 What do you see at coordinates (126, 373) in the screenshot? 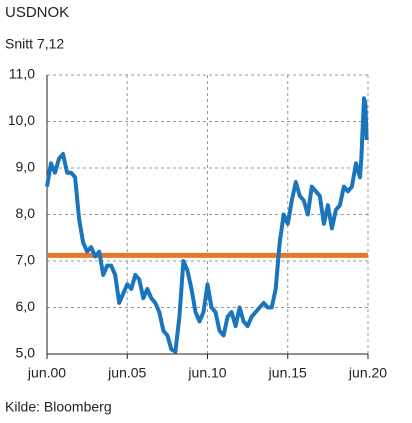
I see `x-tick-label: jun.05` at bounding box center [126, 373].